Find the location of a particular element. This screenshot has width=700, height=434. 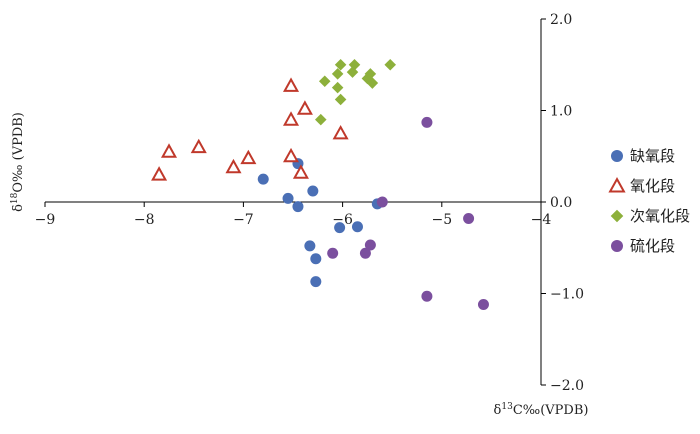

legend-item: 次氧化段 is located at coordinates (650, 216).